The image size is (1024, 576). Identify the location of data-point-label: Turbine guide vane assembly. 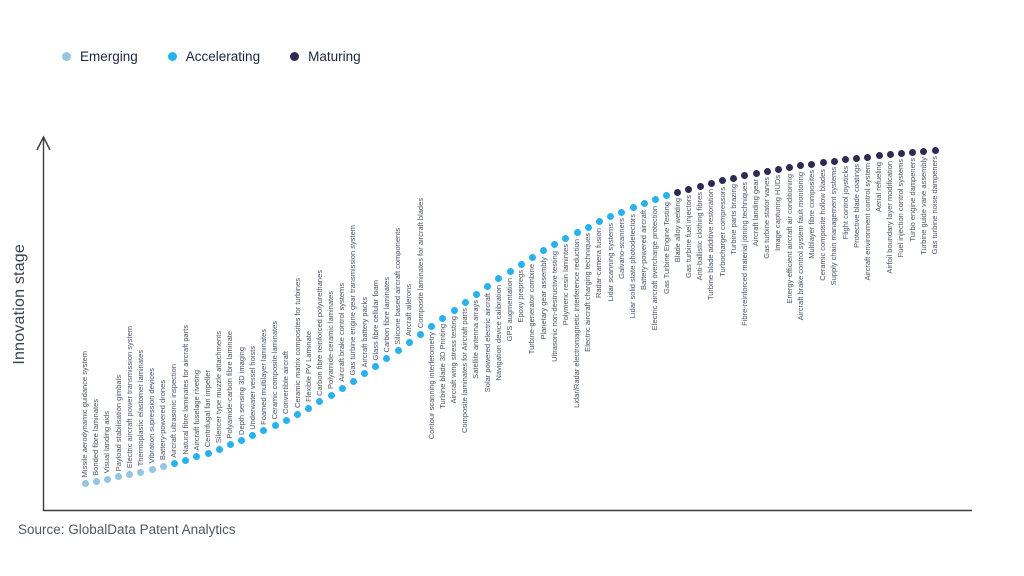
(923, 206).